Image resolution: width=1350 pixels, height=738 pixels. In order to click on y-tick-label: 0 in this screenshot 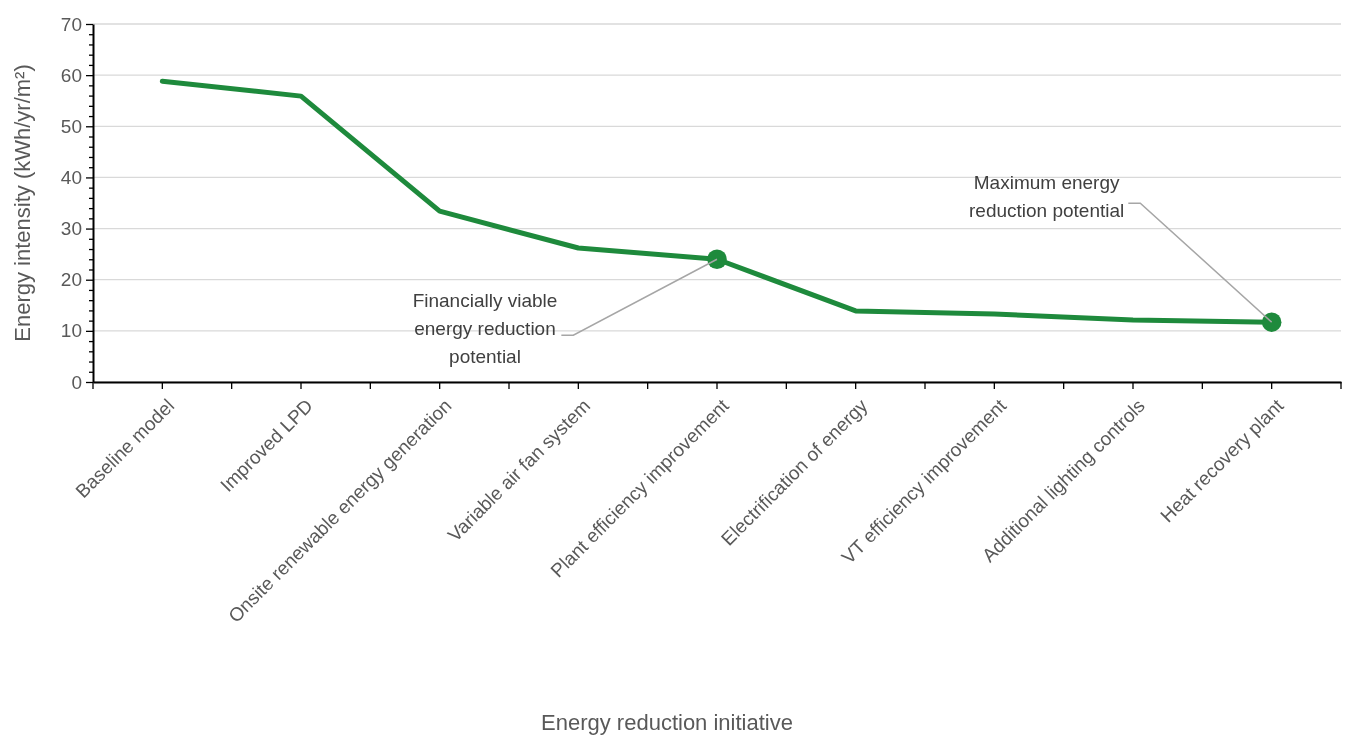, I will do `click(76, 382)`.